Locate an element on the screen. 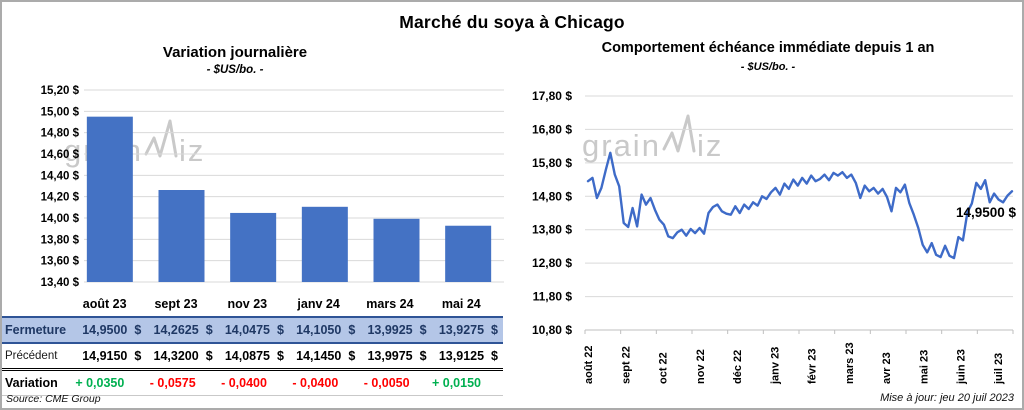 This screenshot has height=410, width=1024. table-cell: 14,0875 $ is located at coordinates (253, 357).